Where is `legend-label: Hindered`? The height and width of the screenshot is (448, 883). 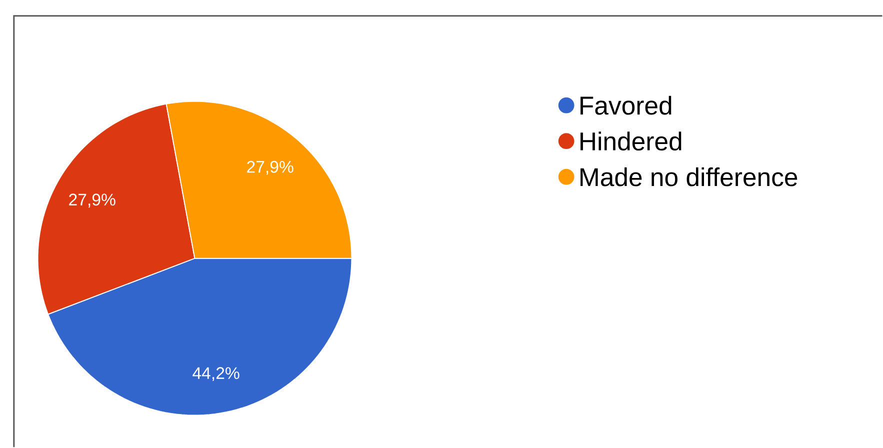
legend-label: Hindered is located at coordinates (631, 141).